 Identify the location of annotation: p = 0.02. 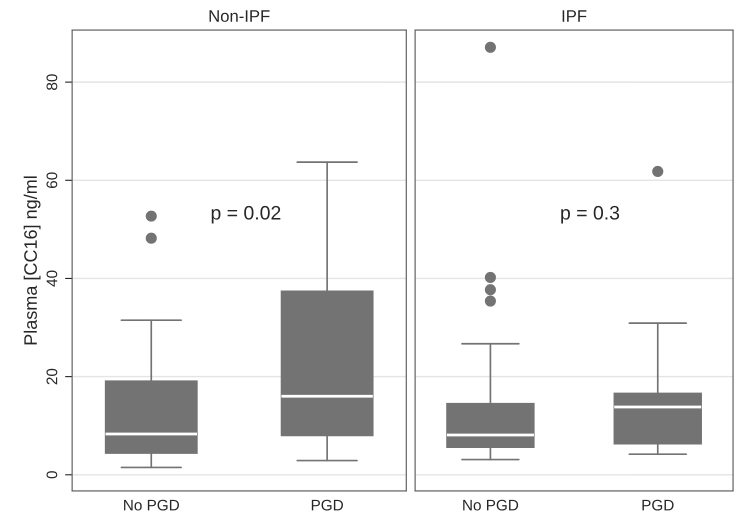
(246, 215).